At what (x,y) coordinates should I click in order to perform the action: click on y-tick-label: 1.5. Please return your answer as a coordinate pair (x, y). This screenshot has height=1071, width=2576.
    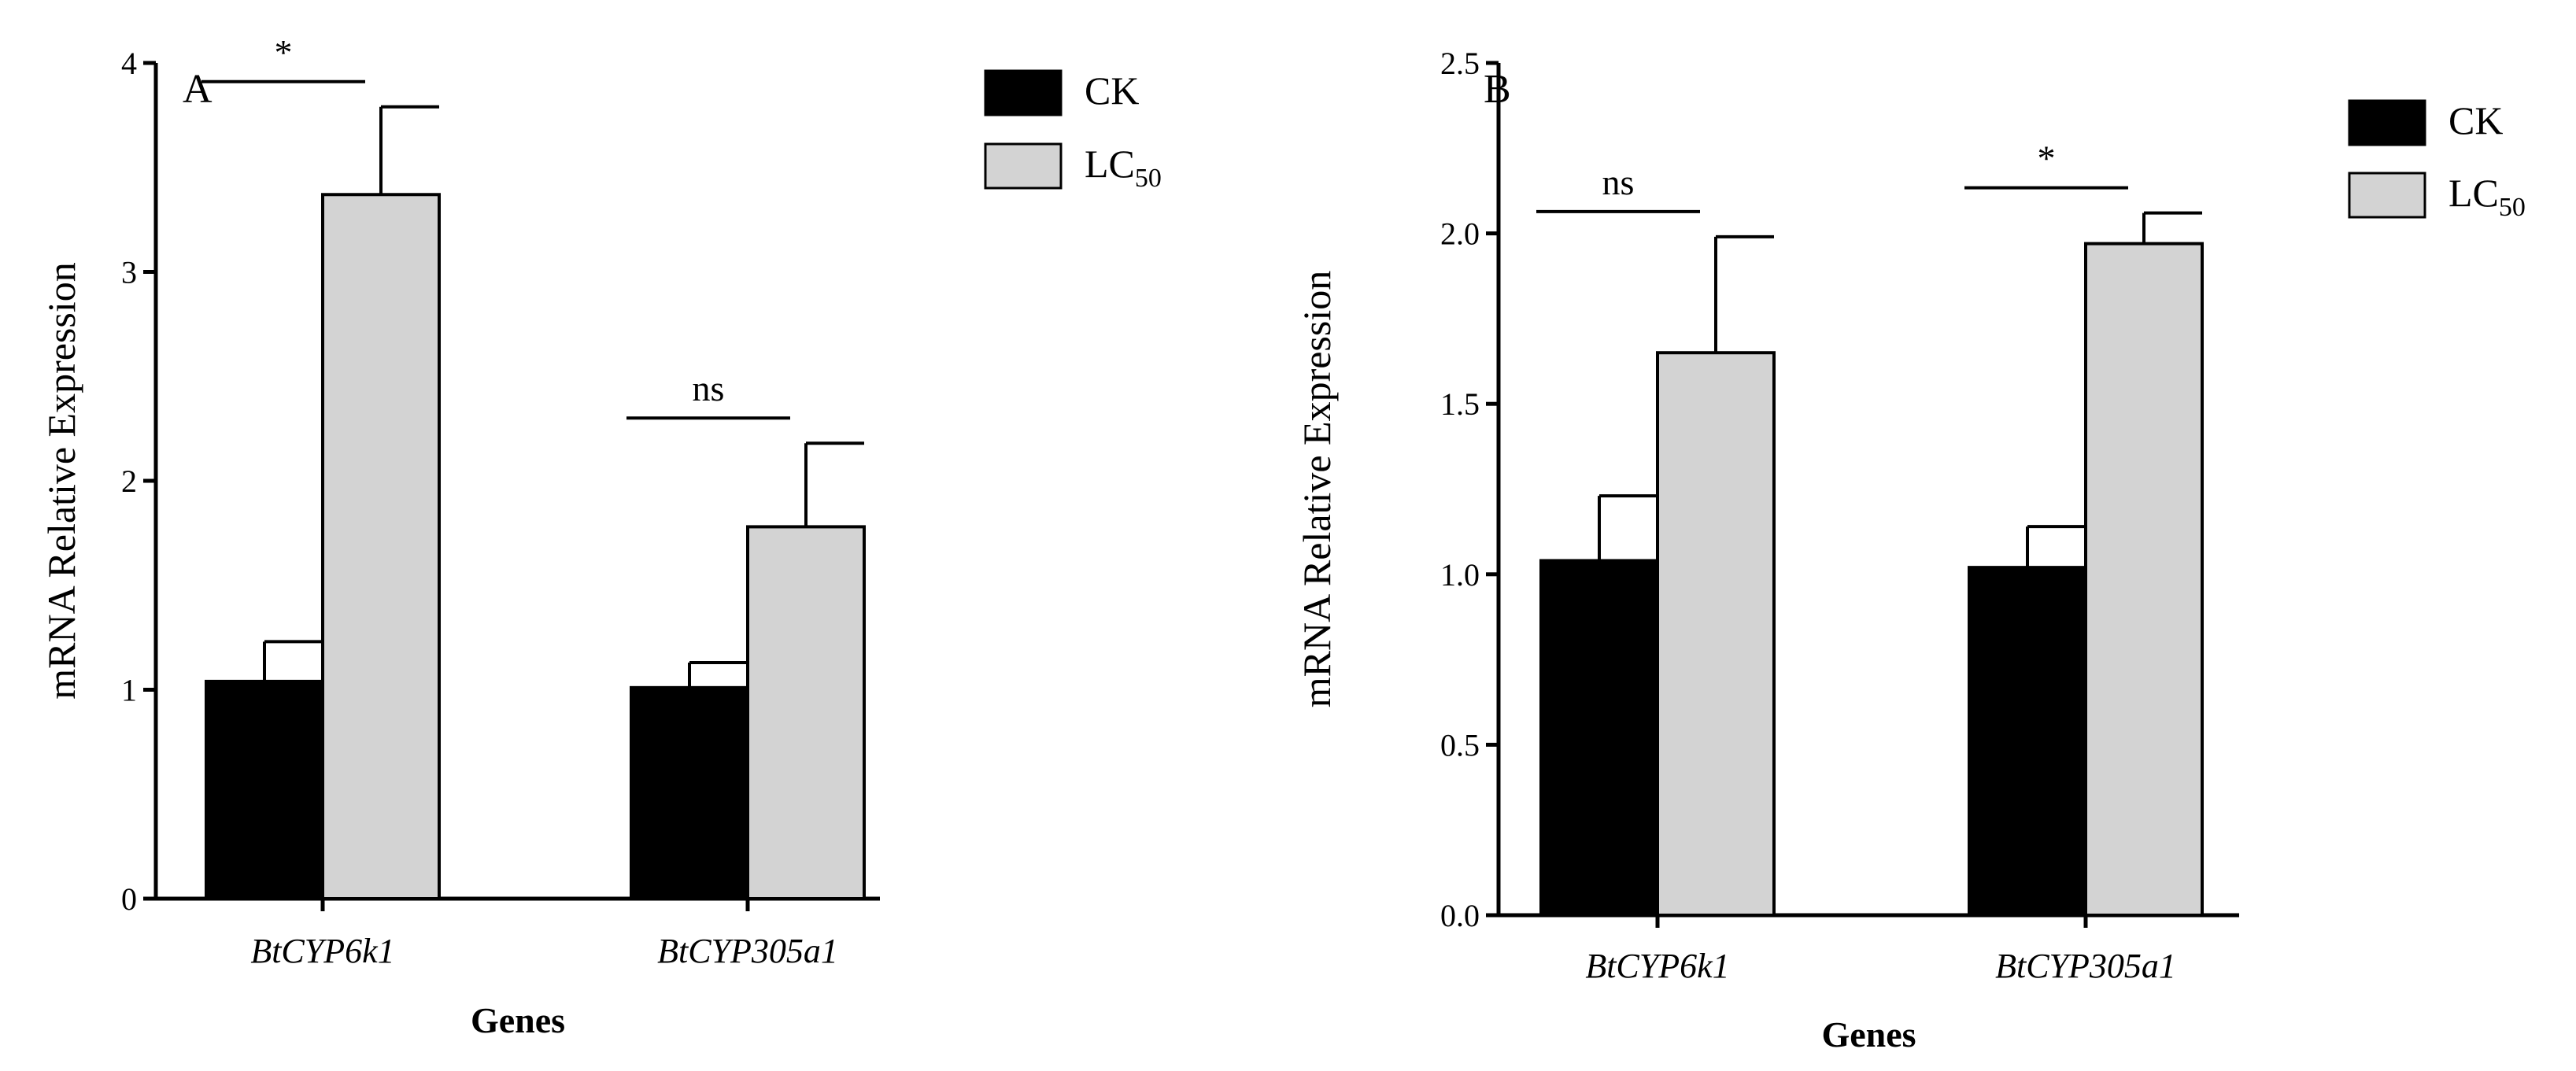
    Looking at the image, I should click on (1460, 404).